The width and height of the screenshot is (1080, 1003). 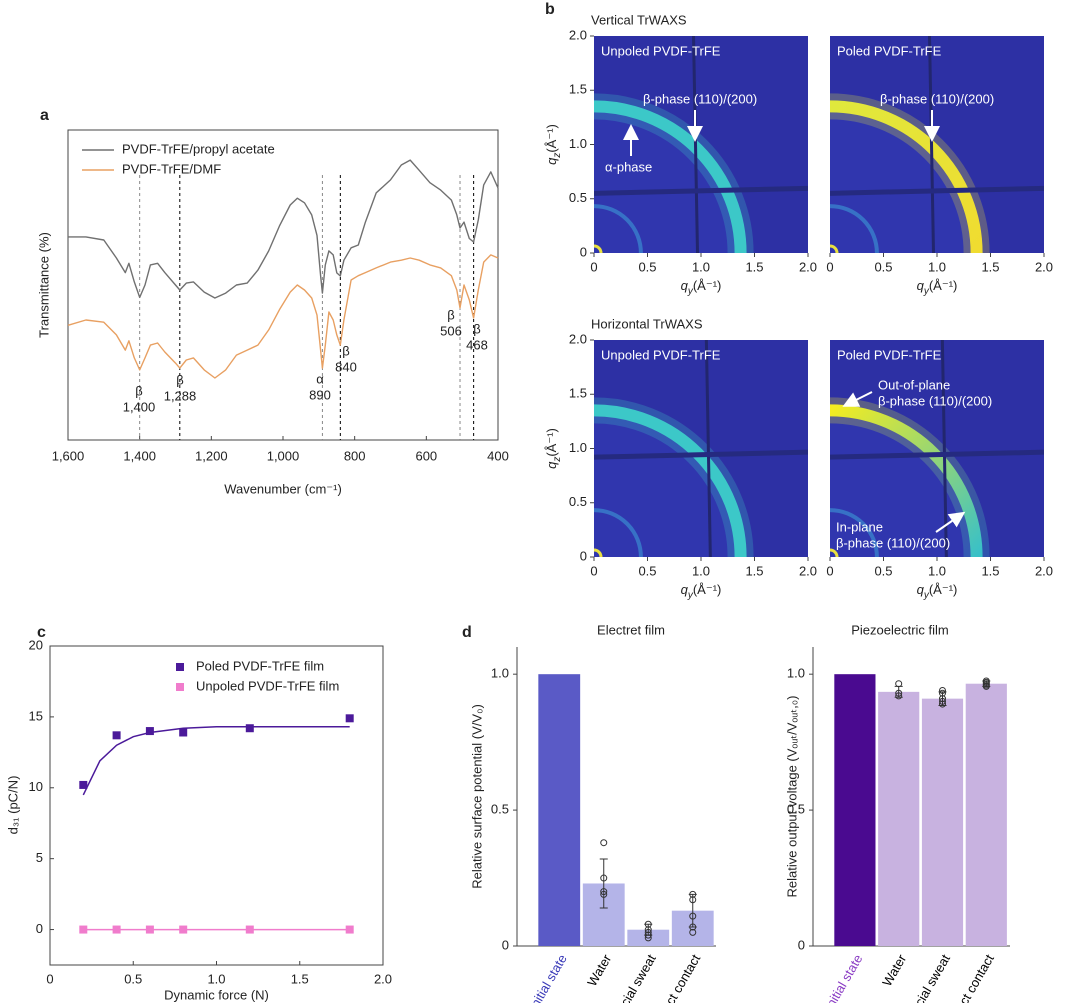 I want to click on axis-label: qz(Å⁻¹), so click(x=553, y=448).